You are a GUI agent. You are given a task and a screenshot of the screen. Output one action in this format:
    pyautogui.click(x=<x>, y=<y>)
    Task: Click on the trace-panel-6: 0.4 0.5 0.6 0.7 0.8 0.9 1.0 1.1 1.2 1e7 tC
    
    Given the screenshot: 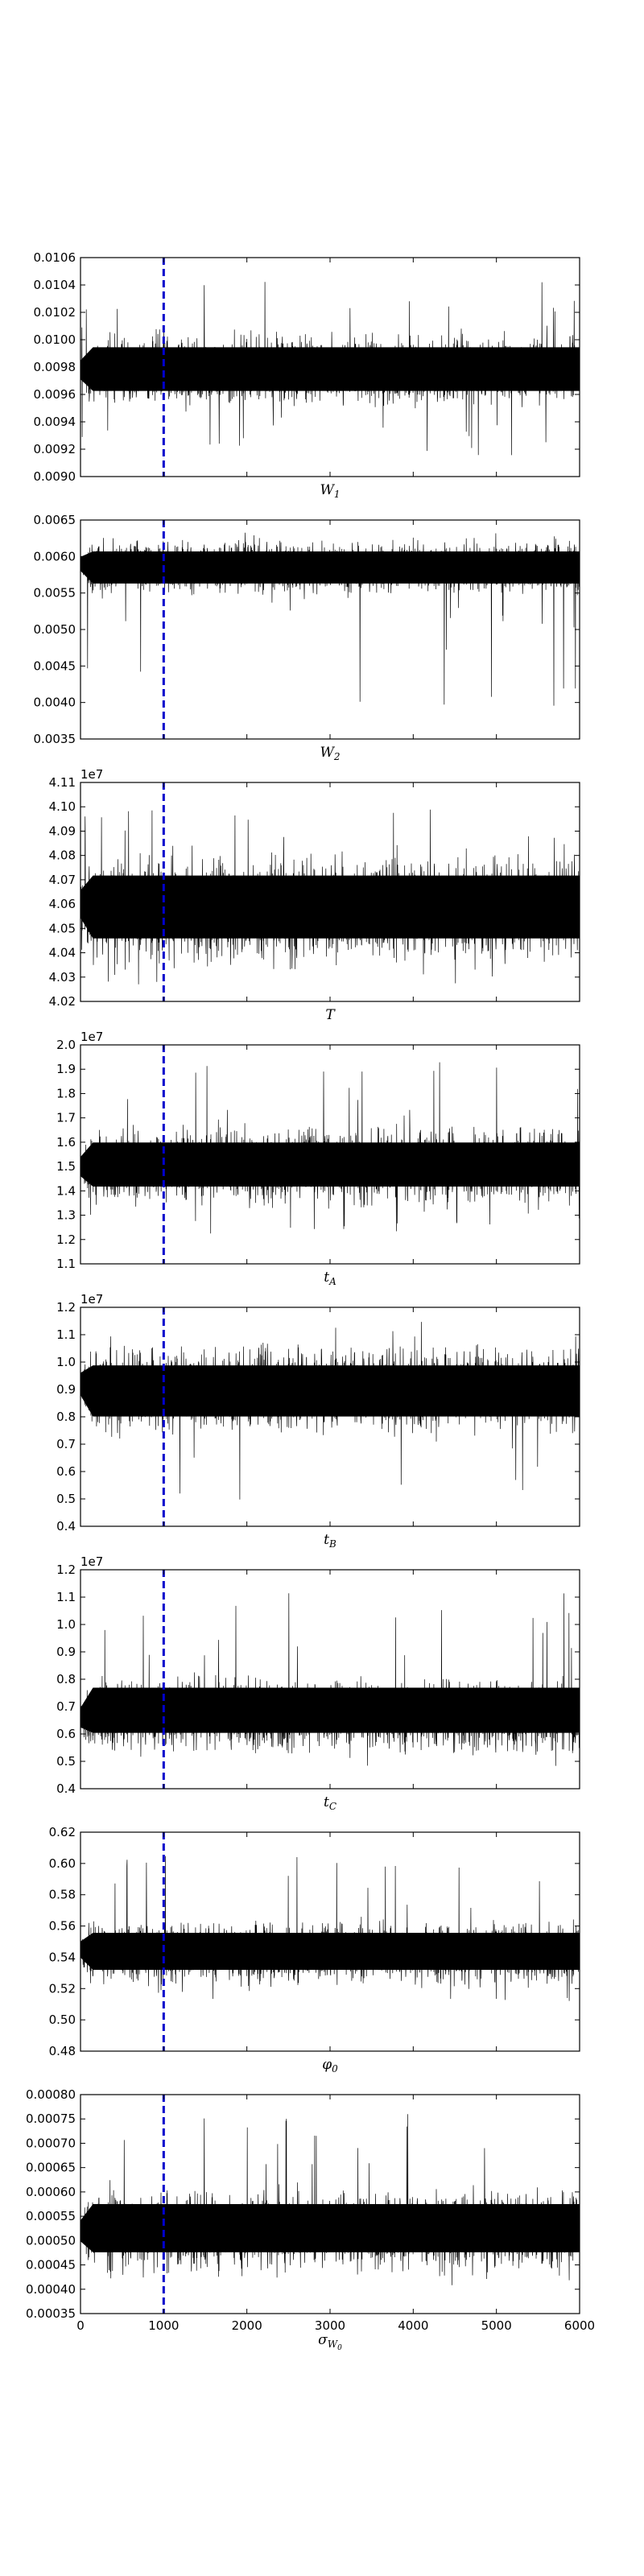 What is the action you would take?
    pyautogui.click(x=318, y=1683)
    